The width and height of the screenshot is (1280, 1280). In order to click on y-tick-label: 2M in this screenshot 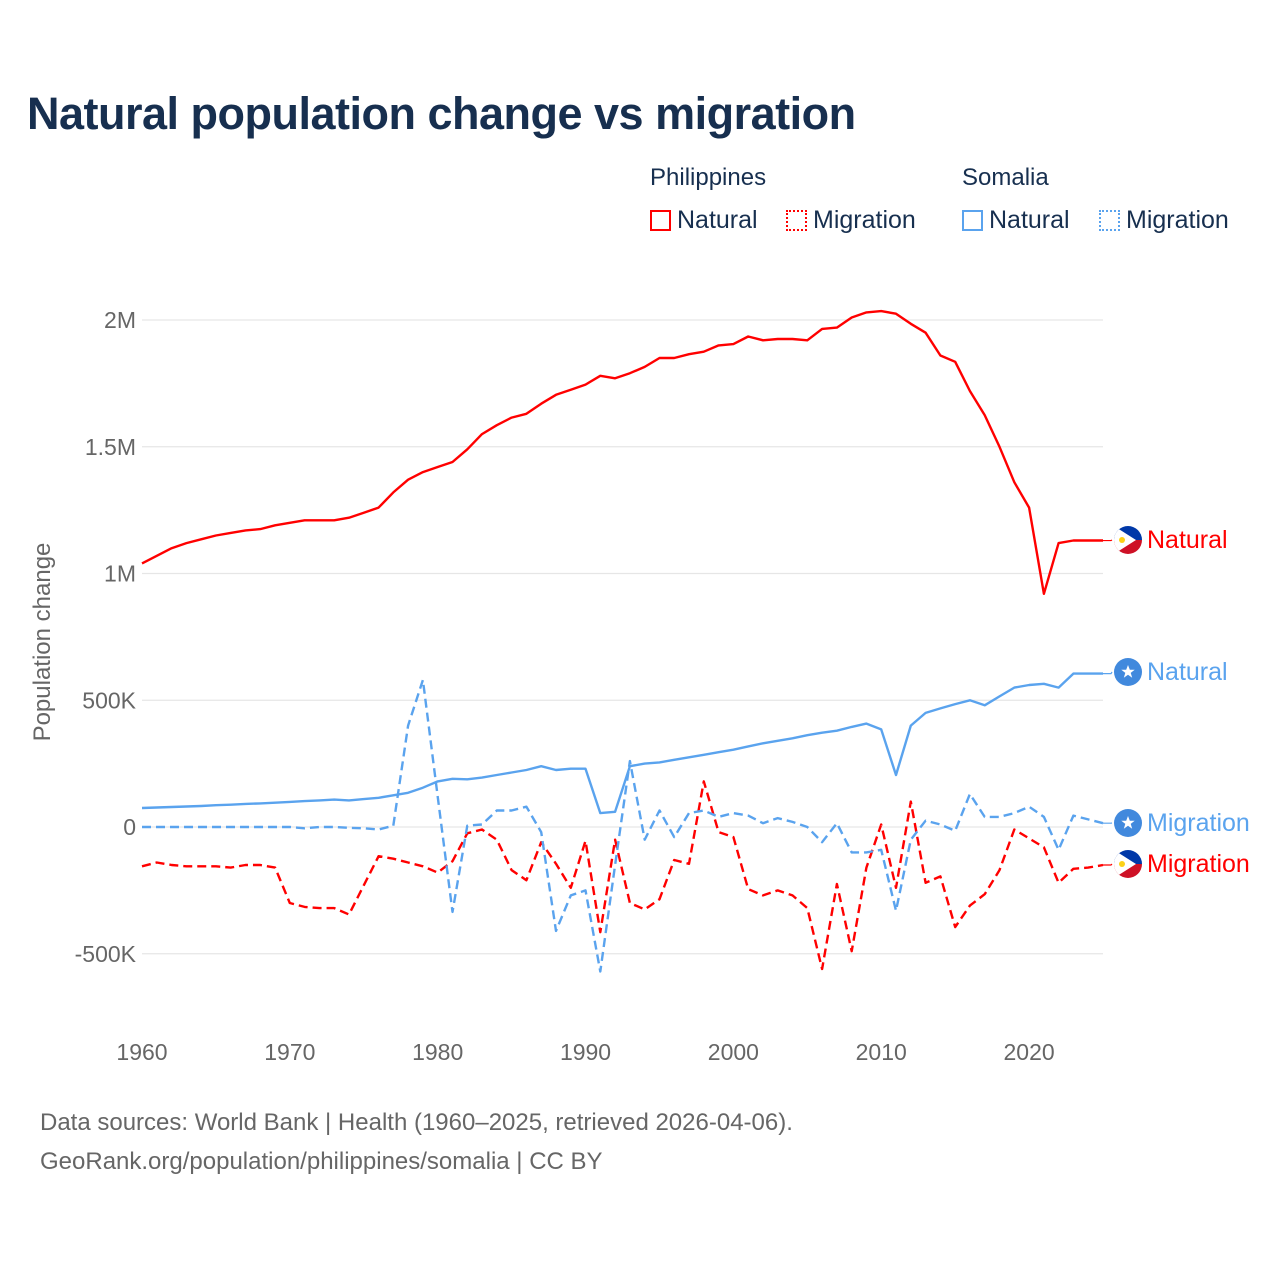, I will do `click(120, 320)`.